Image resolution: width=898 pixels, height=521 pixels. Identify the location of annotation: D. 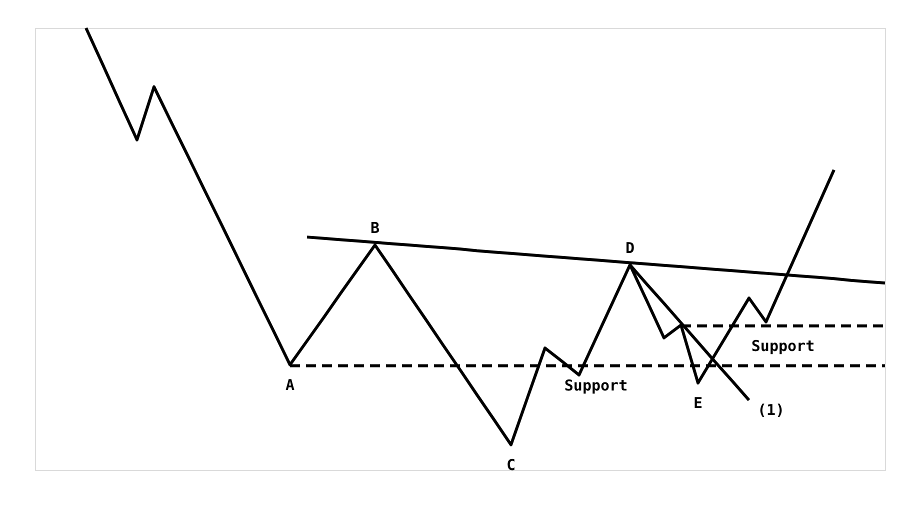
(630, 247).